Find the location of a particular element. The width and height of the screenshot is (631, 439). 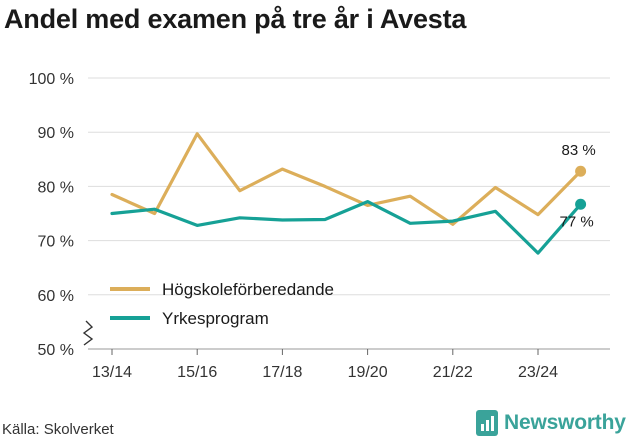

legend: Högskoleförberedande Yrkesprogram is located at coordinates (222, 304).